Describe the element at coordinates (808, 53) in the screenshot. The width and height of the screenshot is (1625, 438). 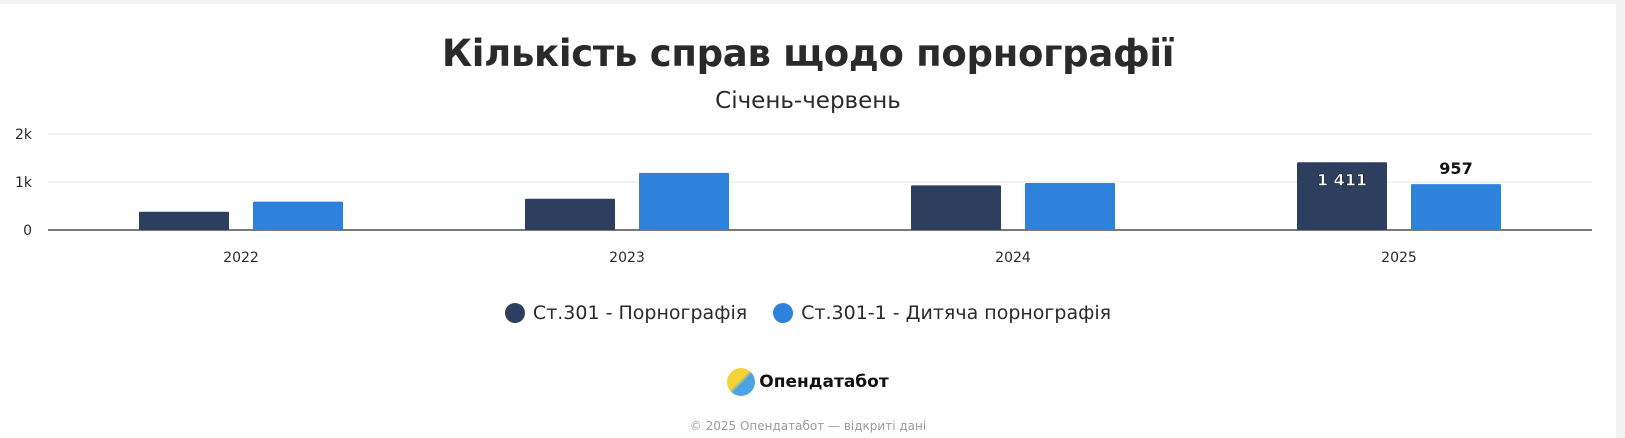
I see `chart-title: Кількість справ щодо порнографії` at that location.